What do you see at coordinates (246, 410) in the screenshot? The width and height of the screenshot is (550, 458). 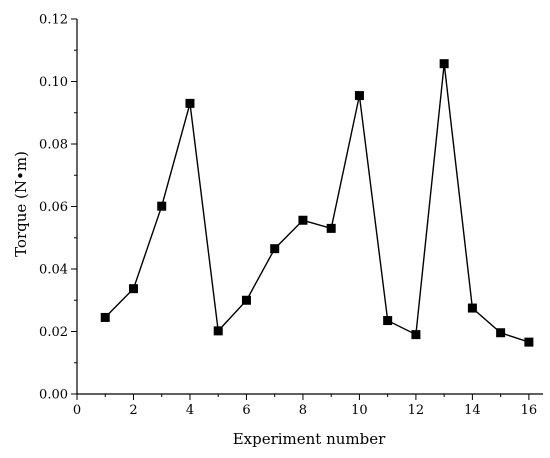 I see `x-tick-label: 6` at bounding box center [246, 410].